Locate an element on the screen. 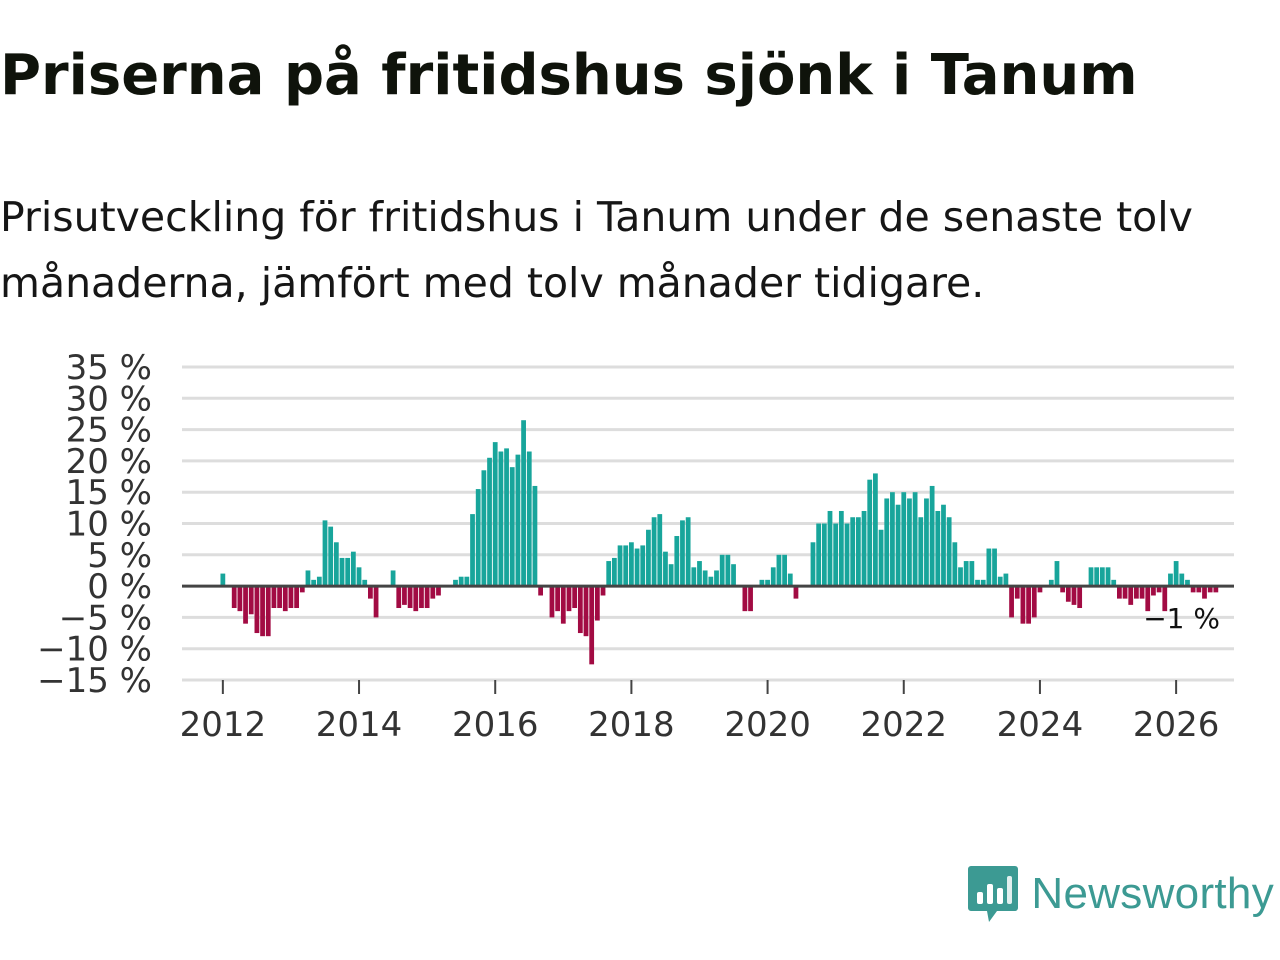 The image size is (1280, 960). y-tick-label: 15 % is located at coordinates (109, 493).